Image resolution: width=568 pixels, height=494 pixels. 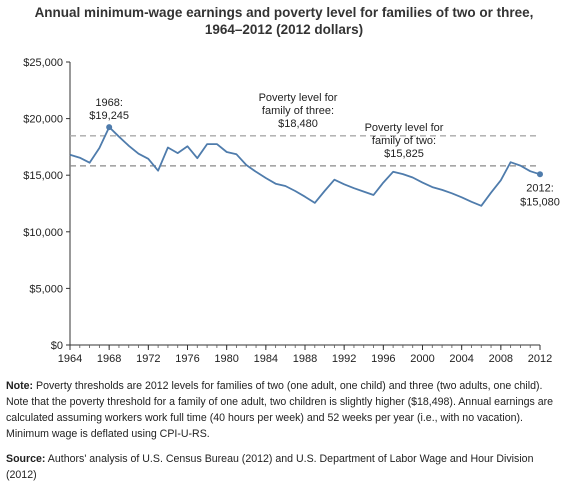 What do you see at coordinates (422, 359) in the screenshot?
I see `x-tick-label: 2000` at bounding box center [422, 359].